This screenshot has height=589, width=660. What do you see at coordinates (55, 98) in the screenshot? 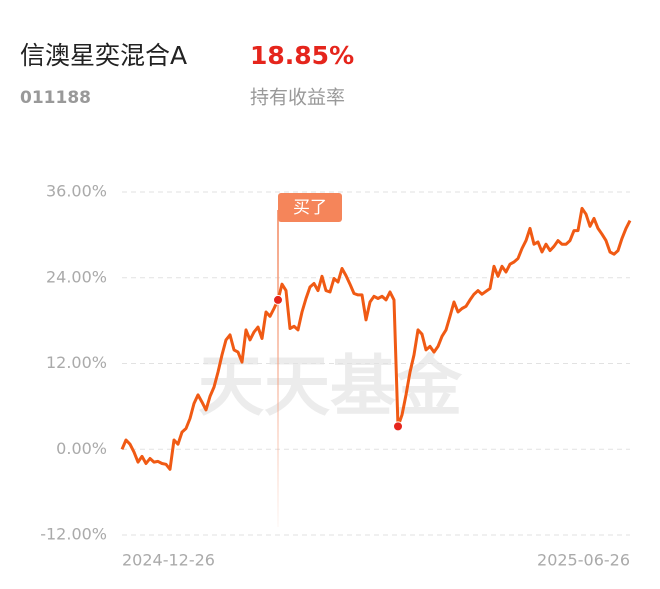
I see `fund-code: 011188` at bounding box center [55, 98].